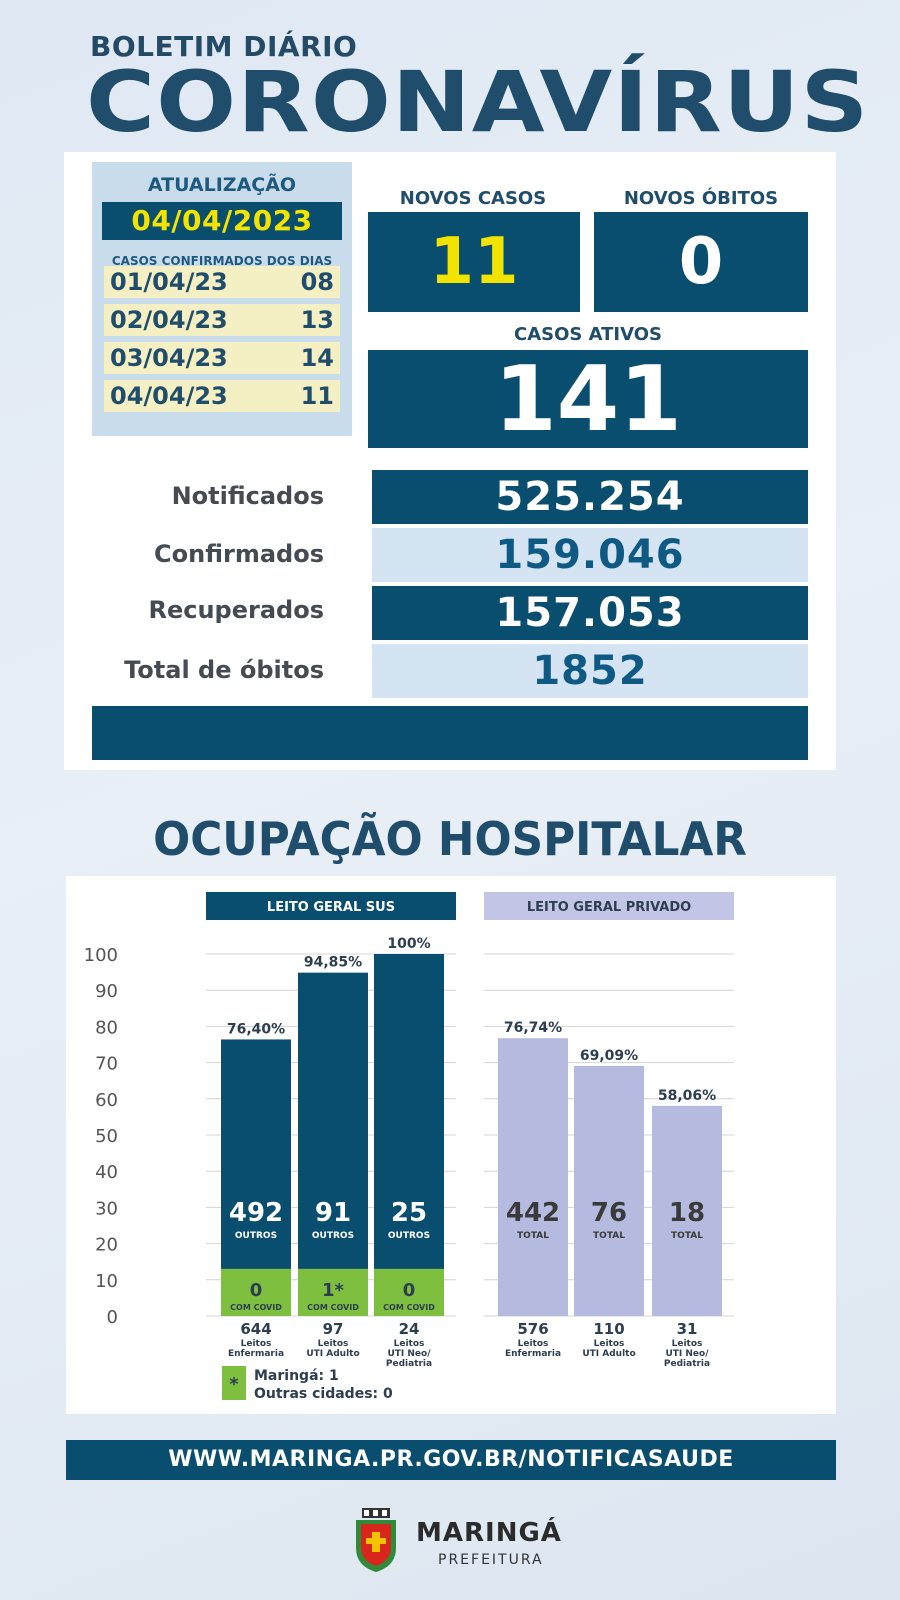 Image resolution: width=900 pixels, height=1600 pixels. What do you see at coordinates (450, 839) in the screenshot?
I see `hospital-title: OCUPAÇÃO HOSPITALAR` at bounding box center [450, 839].